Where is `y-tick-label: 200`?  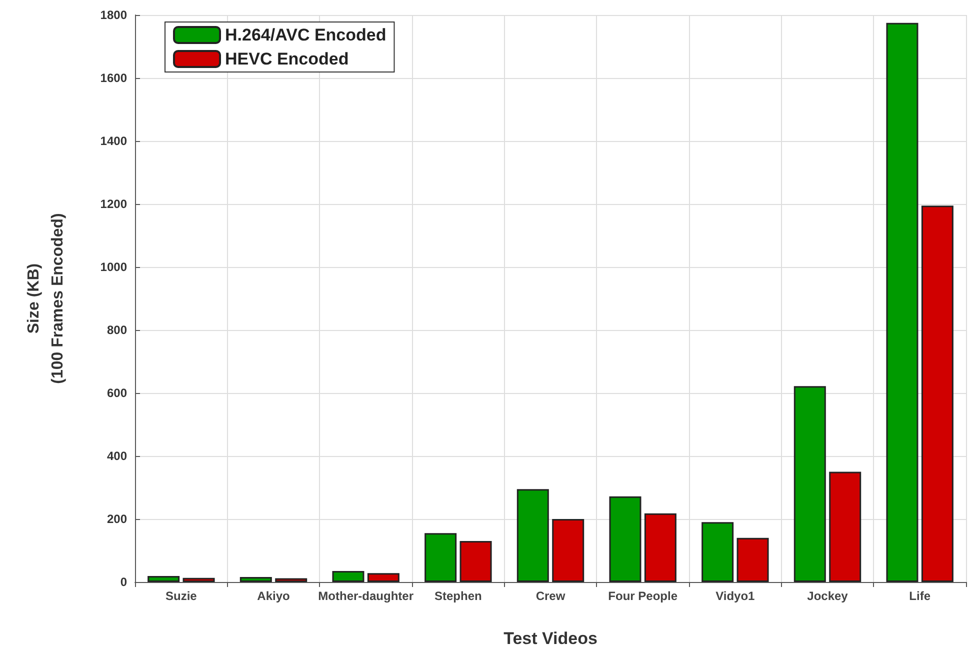
y-tick-label: 200 is located at coordinates (117, 519).